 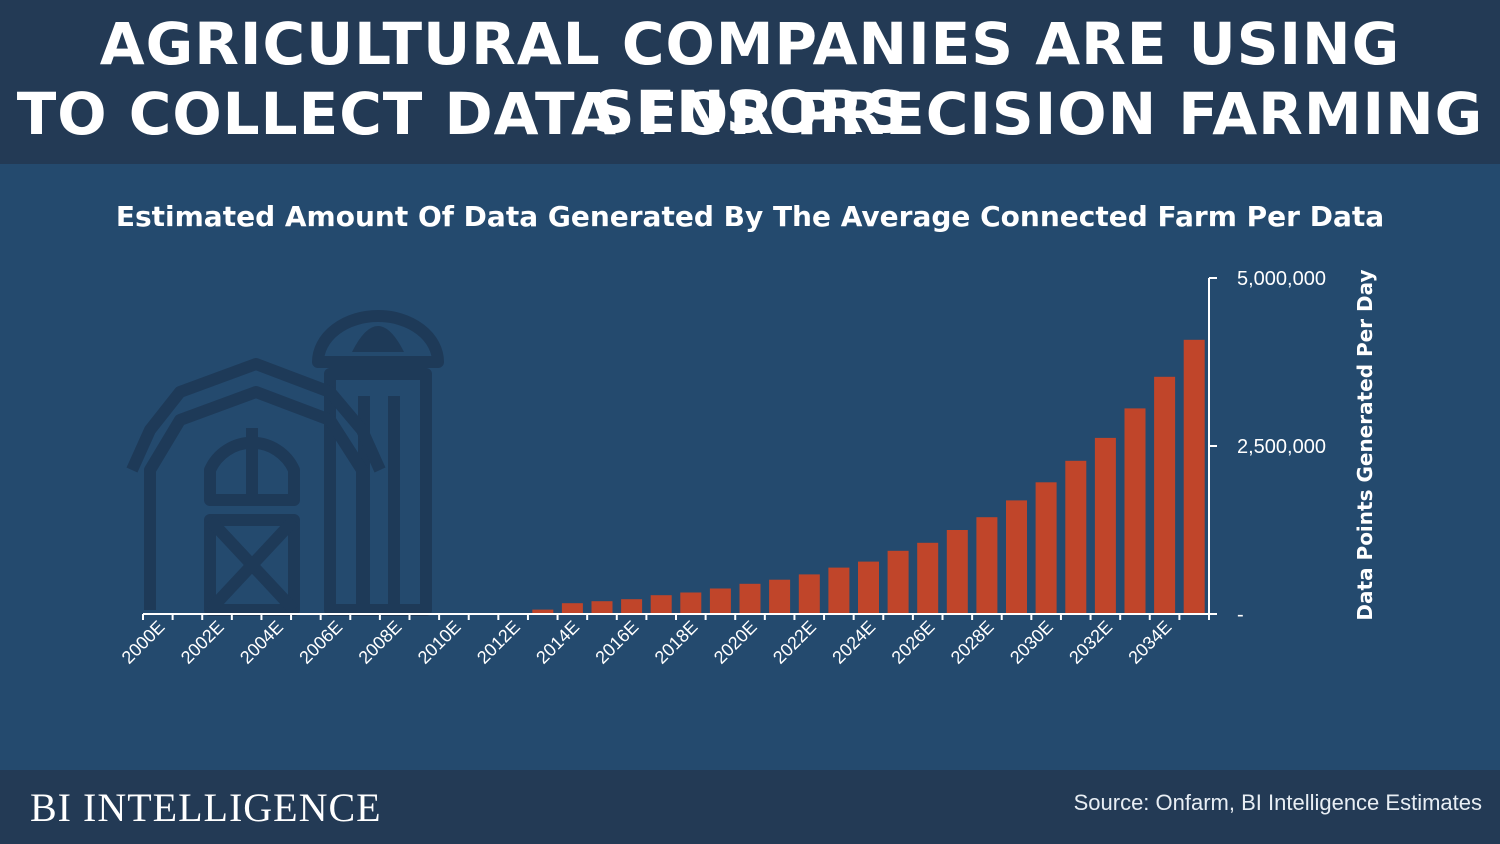 I want to click on bar-2027E, so click(x=957, y=572).